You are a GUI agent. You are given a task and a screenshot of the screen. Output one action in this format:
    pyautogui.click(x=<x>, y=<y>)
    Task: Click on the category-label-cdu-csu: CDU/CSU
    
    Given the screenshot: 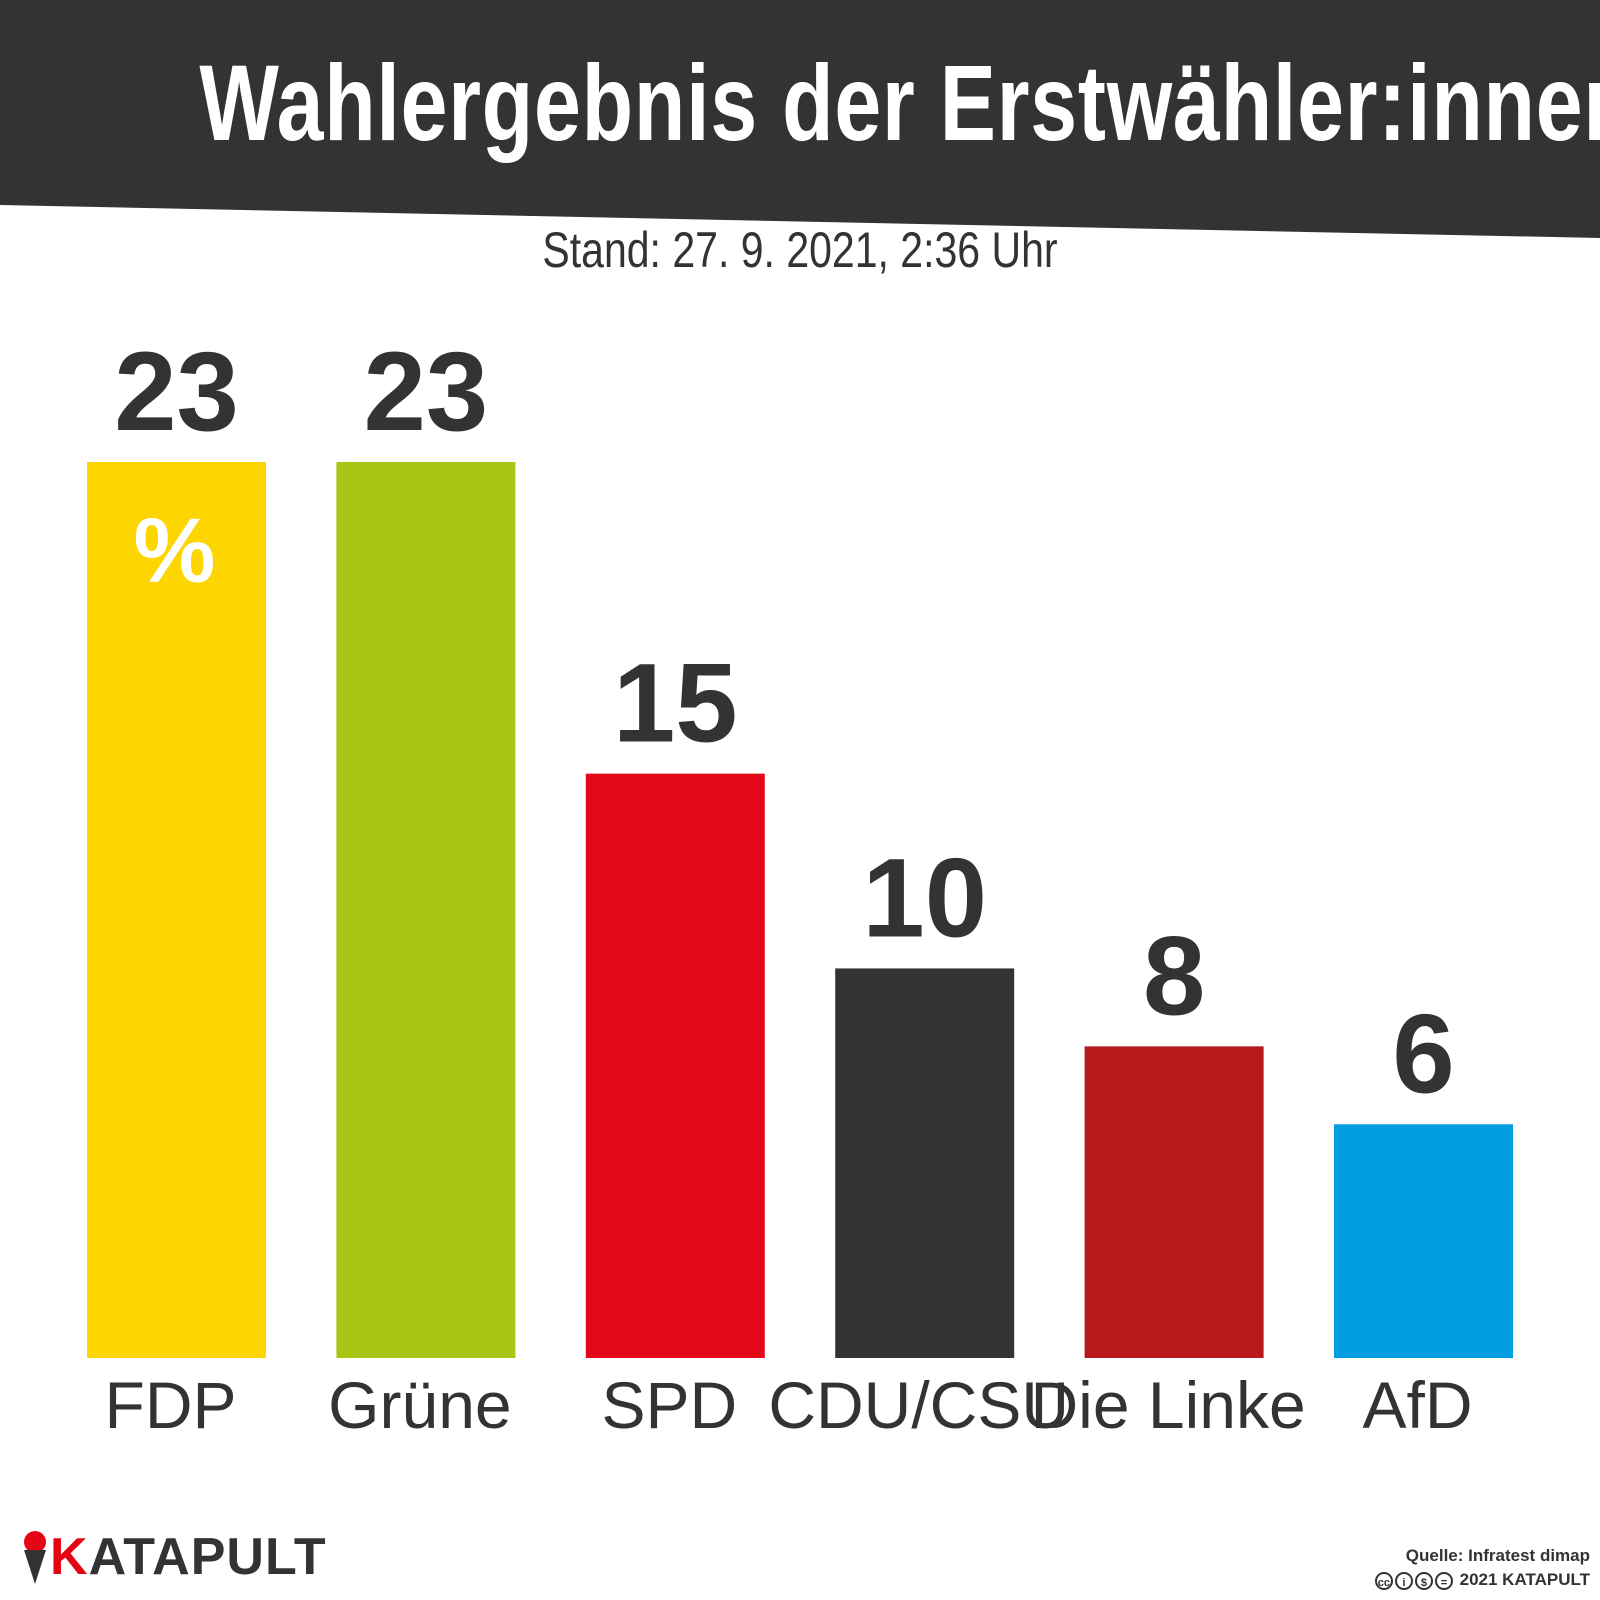 What is the action you would take?
    pyautogui.click(x=918, y=1405)
    